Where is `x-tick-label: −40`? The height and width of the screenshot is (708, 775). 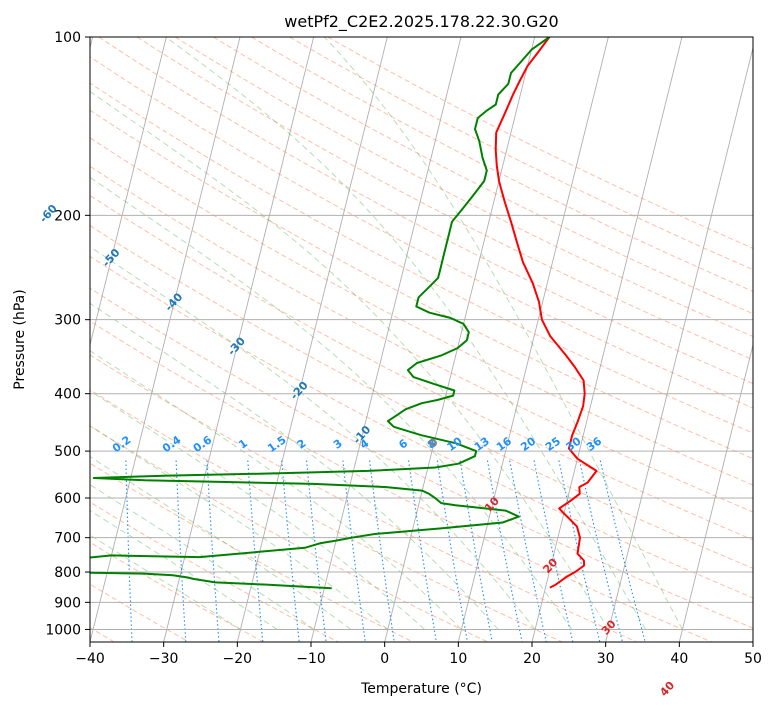 x-tick-label: −40 is located at coordinates (90, 659).